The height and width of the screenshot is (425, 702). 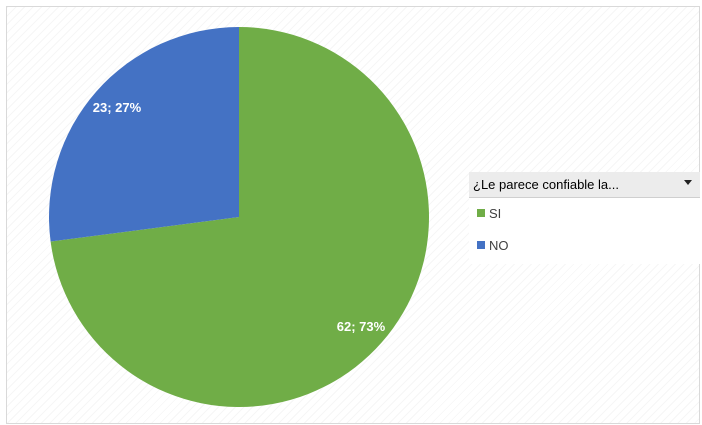 I want to click on data-label-si: 62; 73%, so click(x=361, y=326).